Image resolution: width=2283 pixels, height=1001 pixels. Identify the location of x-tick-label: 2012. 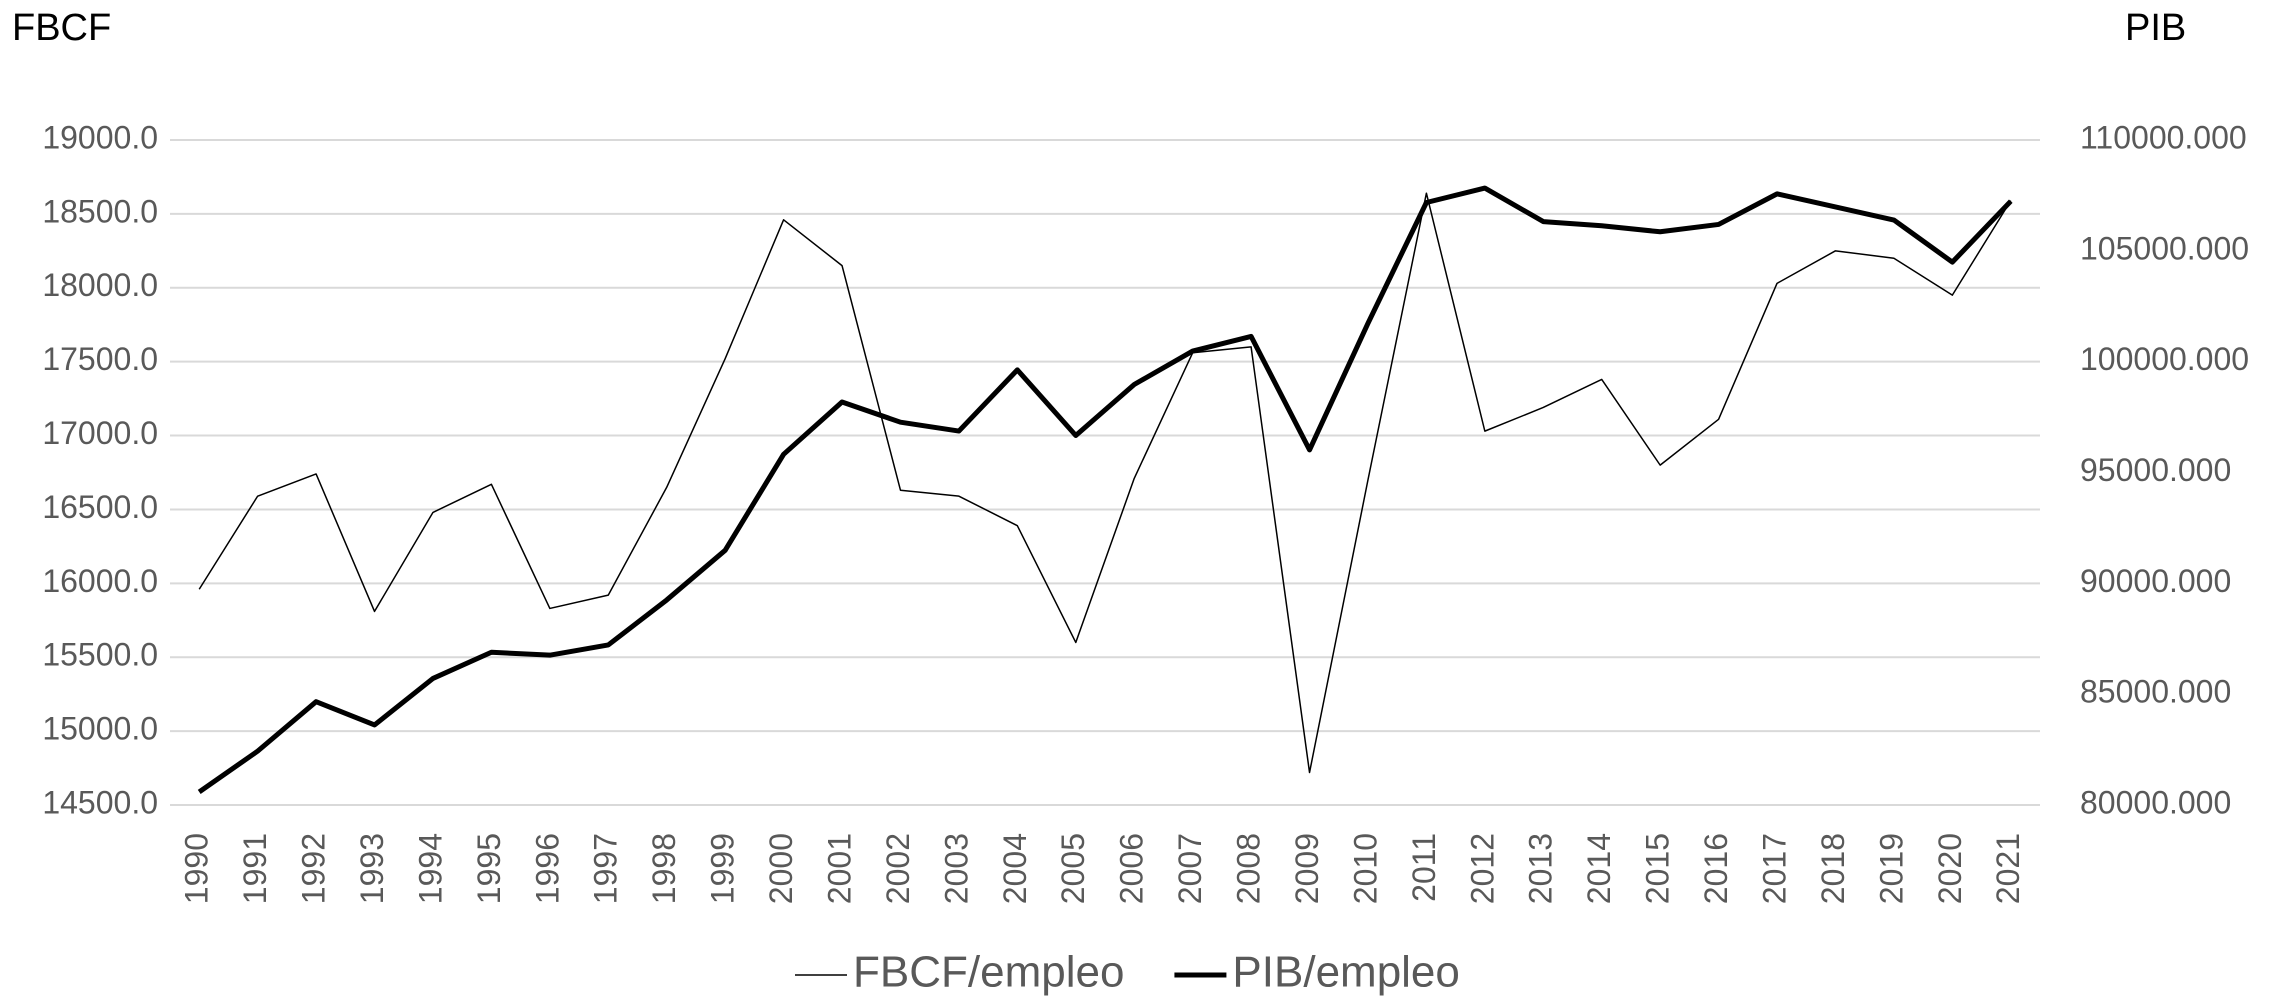
(1482, 868).